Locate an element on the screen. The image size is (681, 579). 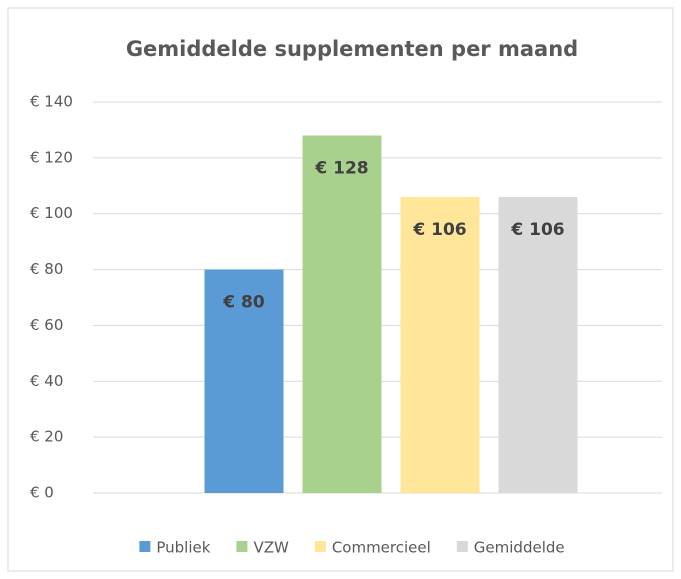
y-tick-label: € 100 is located at coordinates (51, 213).